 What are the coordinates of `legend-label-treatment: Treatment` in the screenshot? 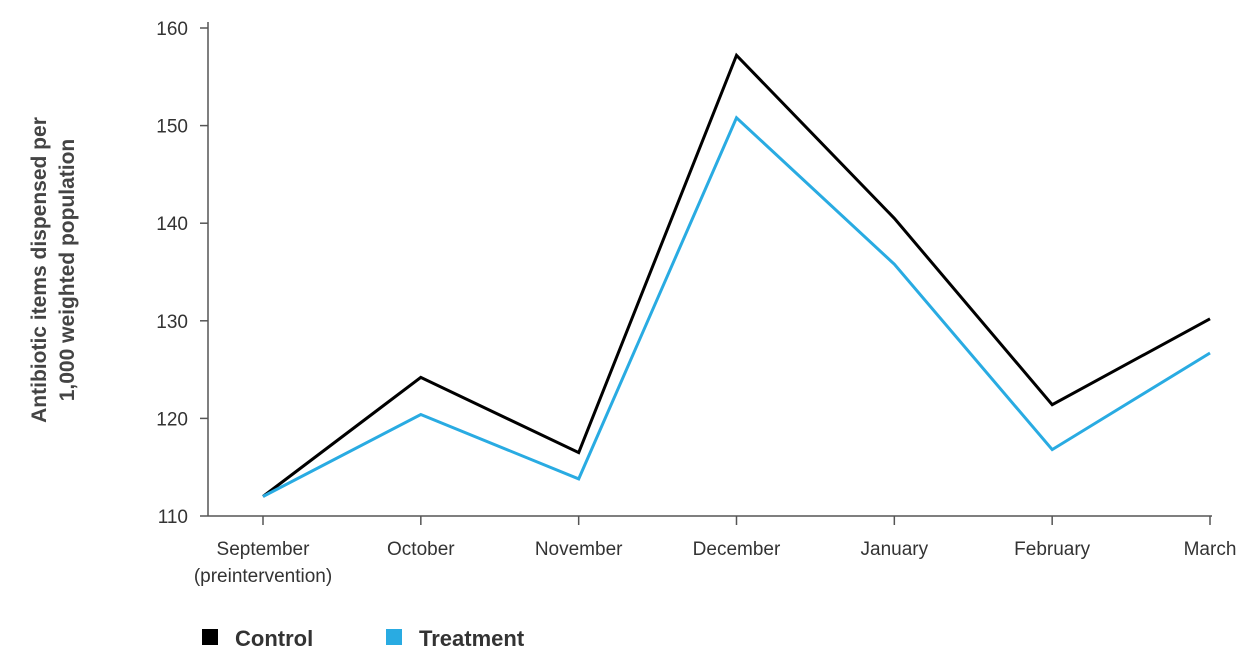 It's located at (472, 638).